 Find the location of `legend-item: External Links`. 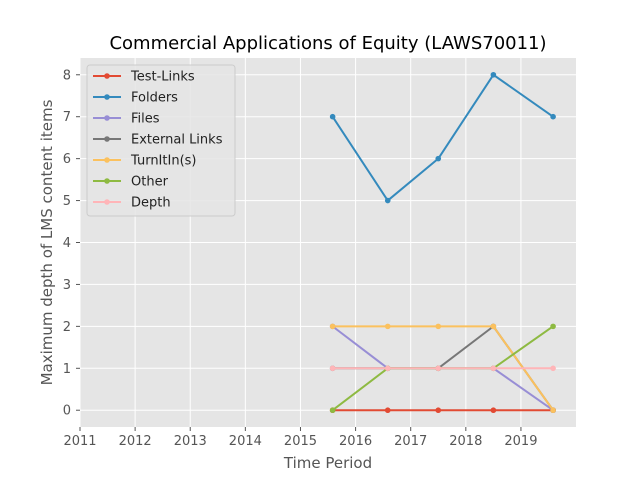

legend-item: External Links is located at coordinates (158, 140).